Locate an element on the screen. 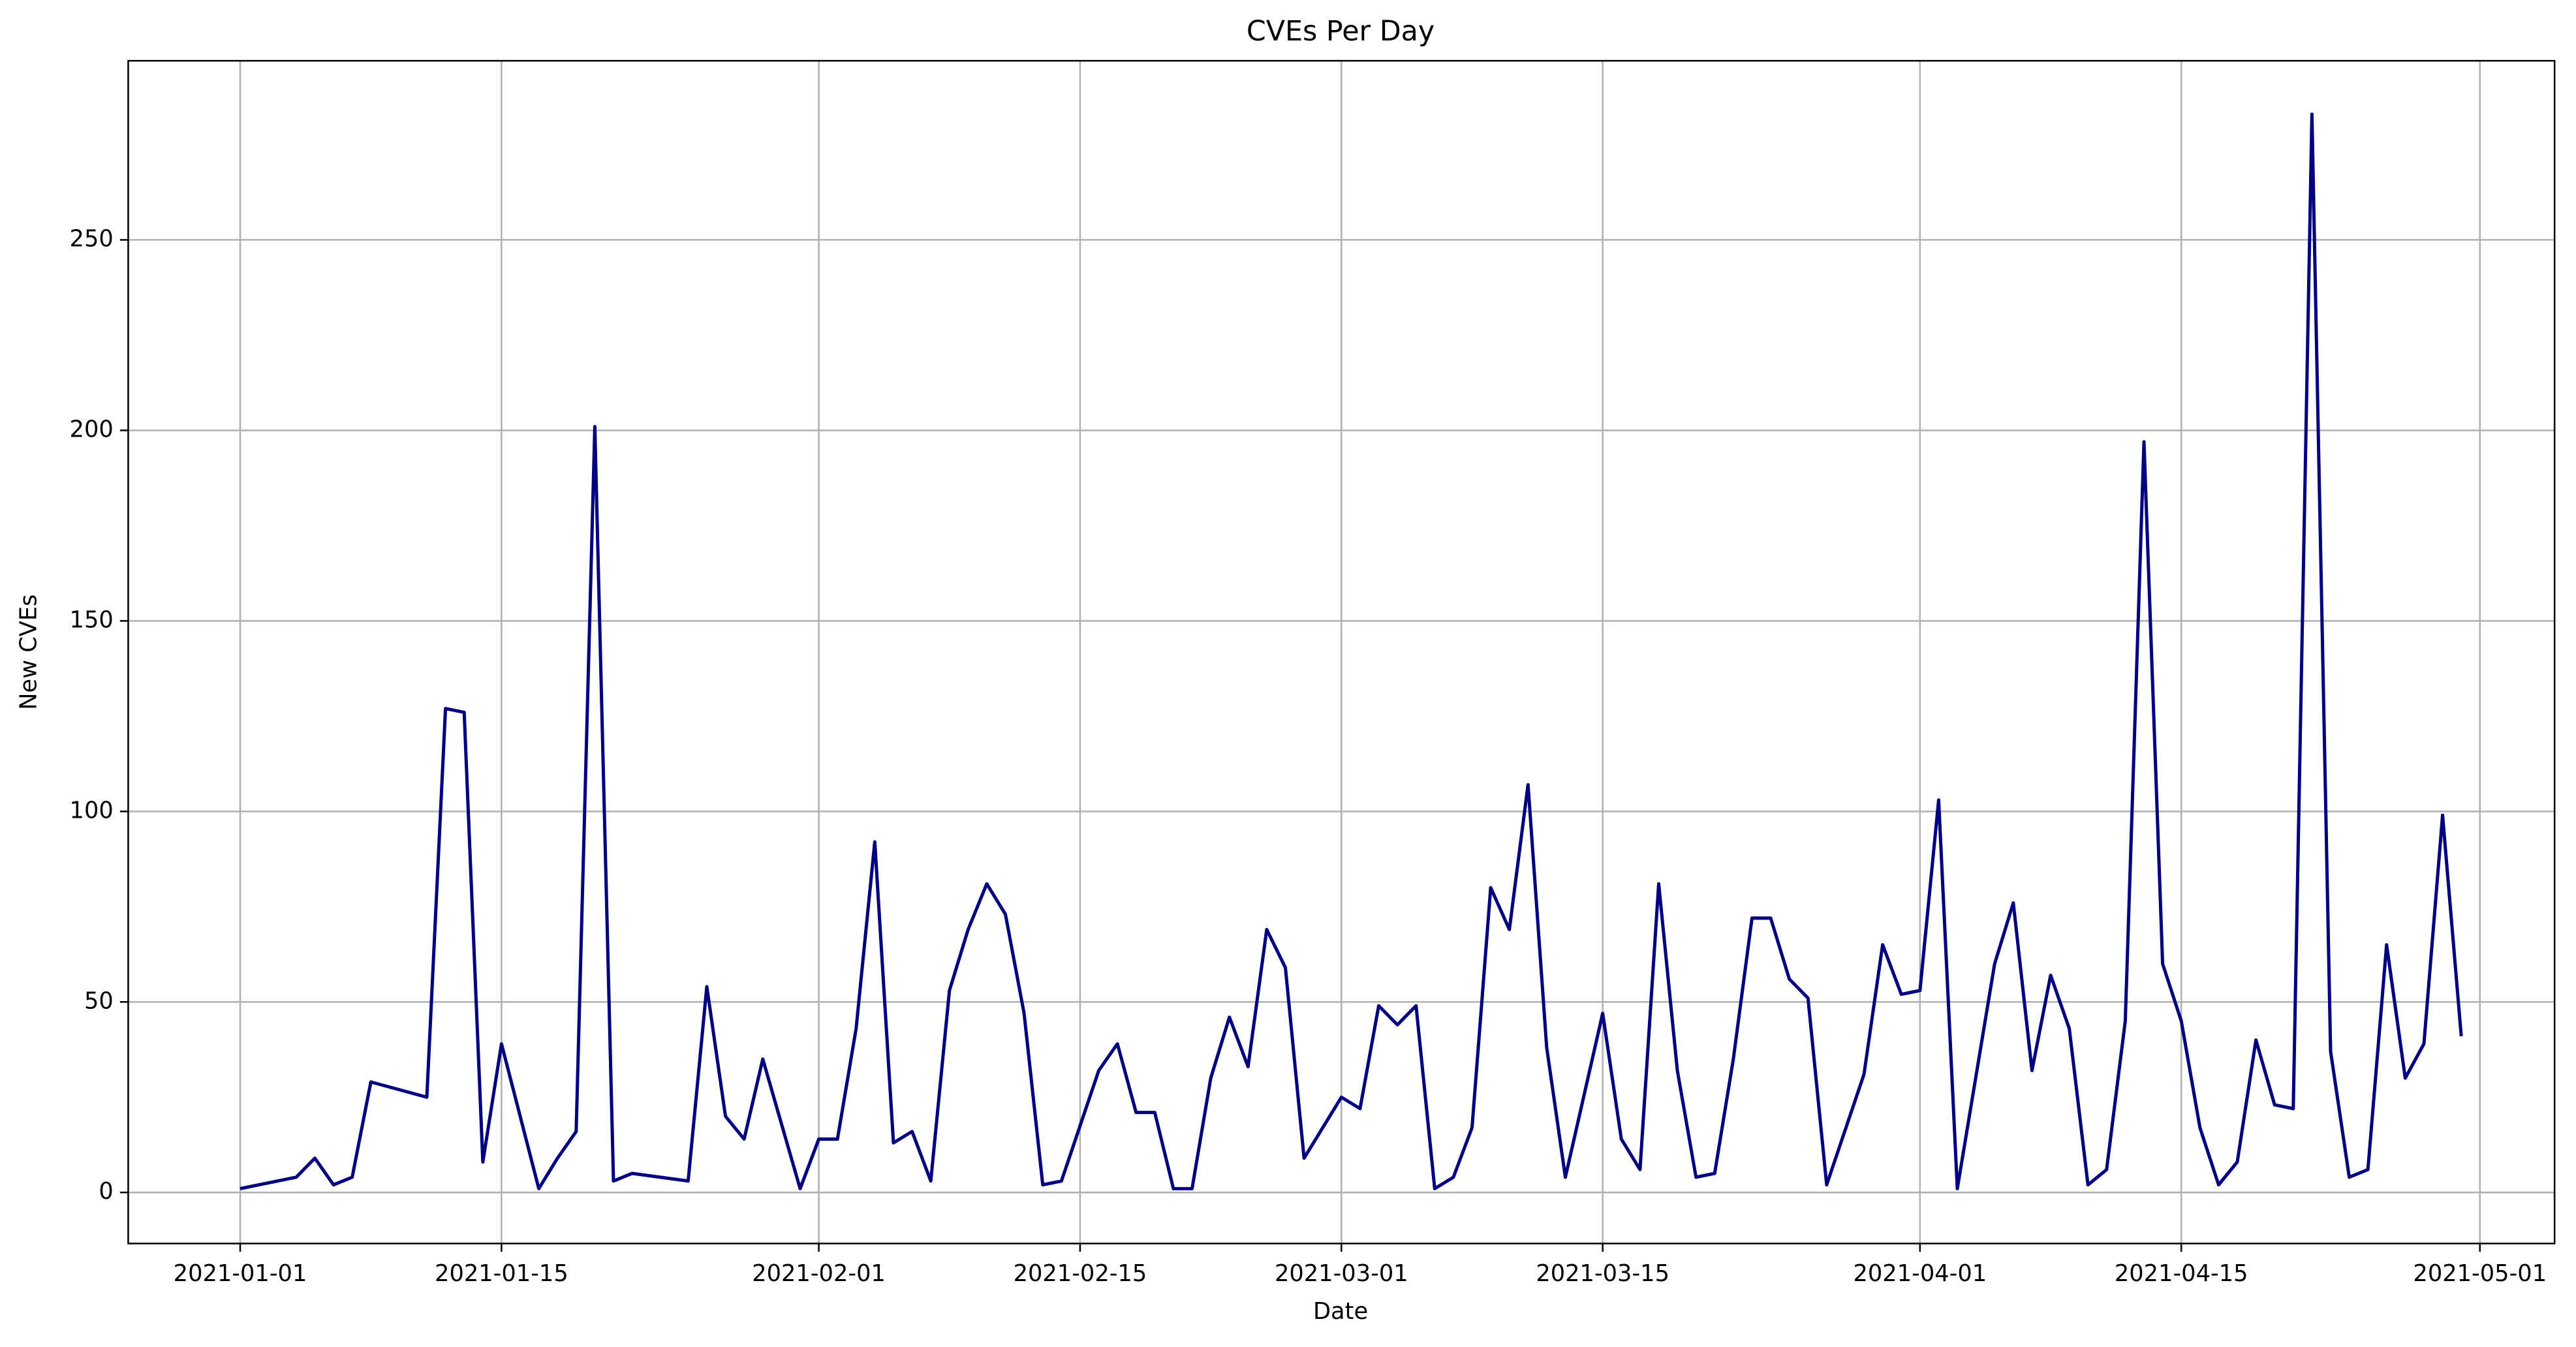 Image resolution: width=2576 pixels, height=1347 pixels. chart-title: CVEs Per Day is located at coordinates (1341, 32).